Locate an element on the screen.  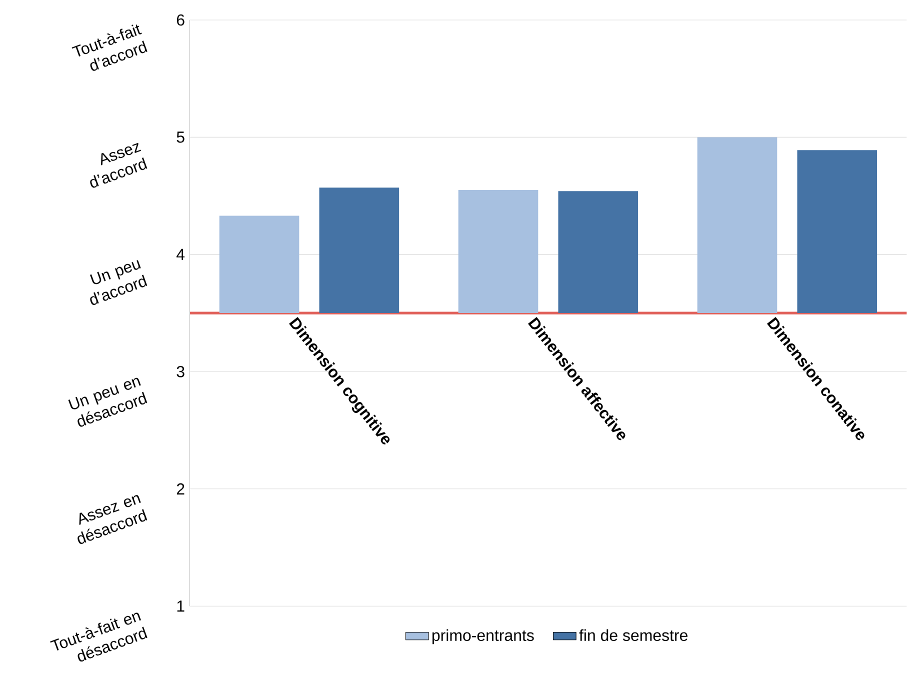
y-tick-label: 2 is located at coordinates (180, 489).